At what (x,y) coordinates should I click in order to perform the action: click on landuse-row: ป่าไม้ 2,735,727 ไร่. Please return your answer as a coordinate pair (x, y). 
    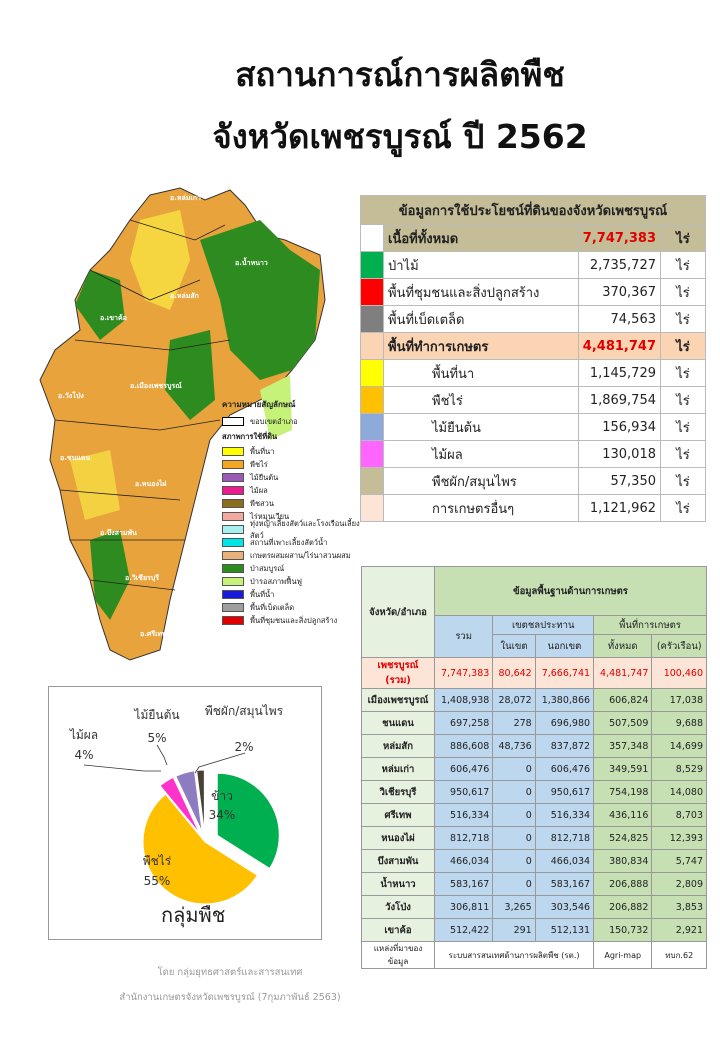
    Looking at the image, I should click on (533, 265).